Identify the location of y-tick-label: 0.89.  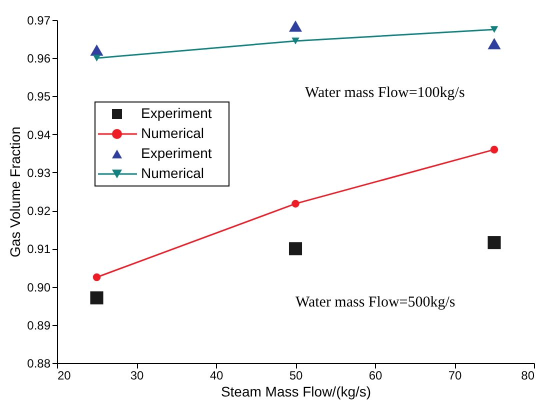
(39, 325).